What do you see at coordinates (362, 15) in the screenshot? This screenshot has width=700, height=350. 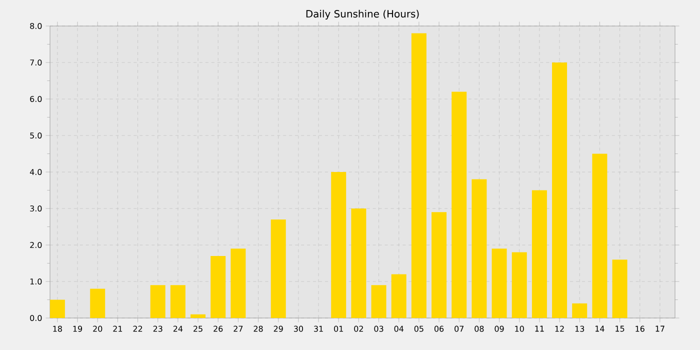 I see `chart-title: Daily Sunshine (Hours)` at bounding box center [362, 15].